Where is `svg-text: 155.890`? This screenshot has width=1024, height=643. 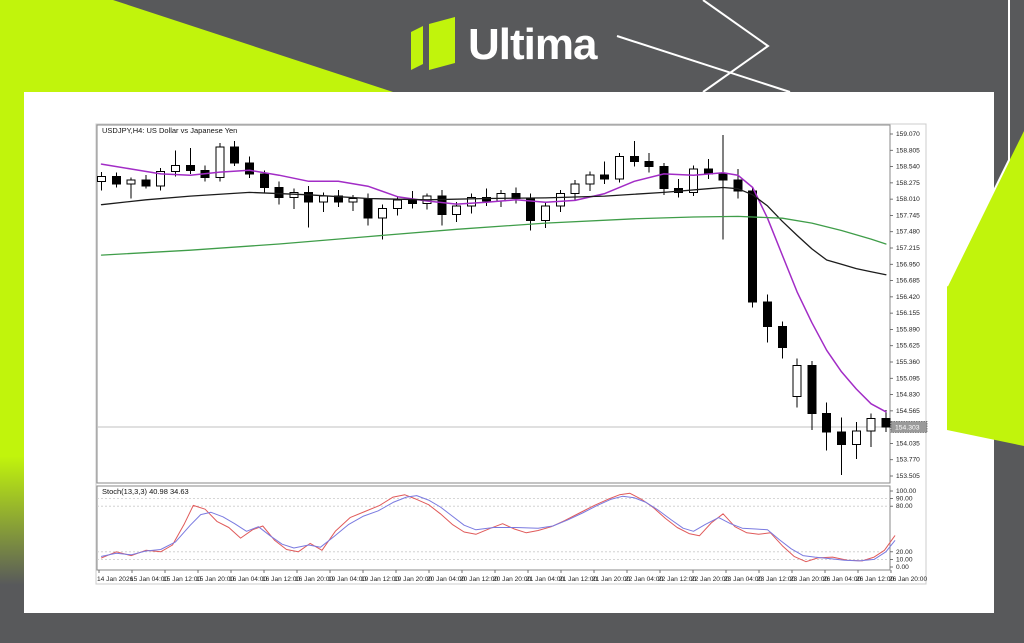 svg-text: 155.890 is located at coordinates (908, 329).